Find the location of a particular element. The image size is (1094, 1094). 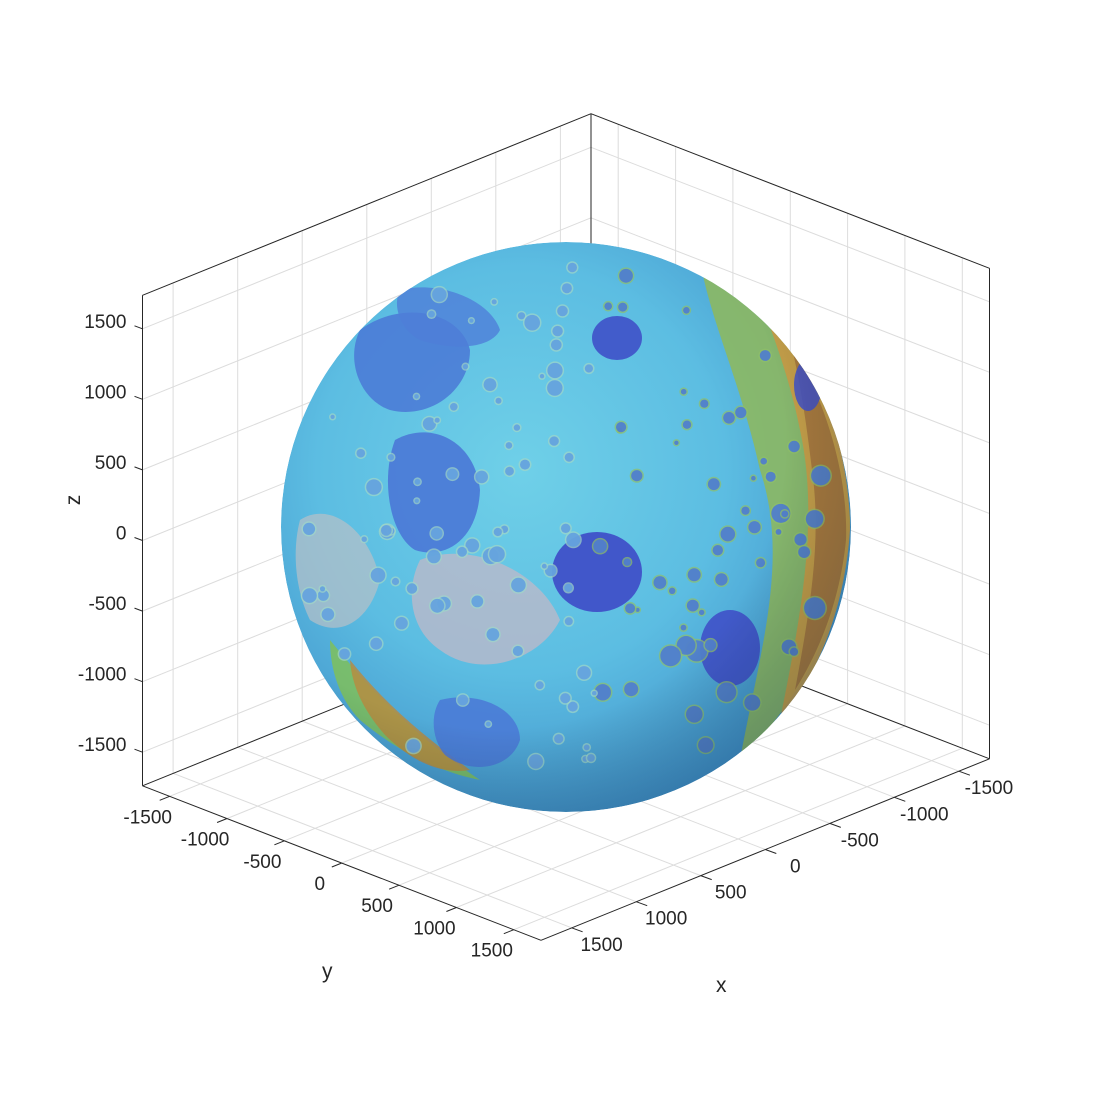

z-tick-label: -500 is located at coordinates (107, 604).